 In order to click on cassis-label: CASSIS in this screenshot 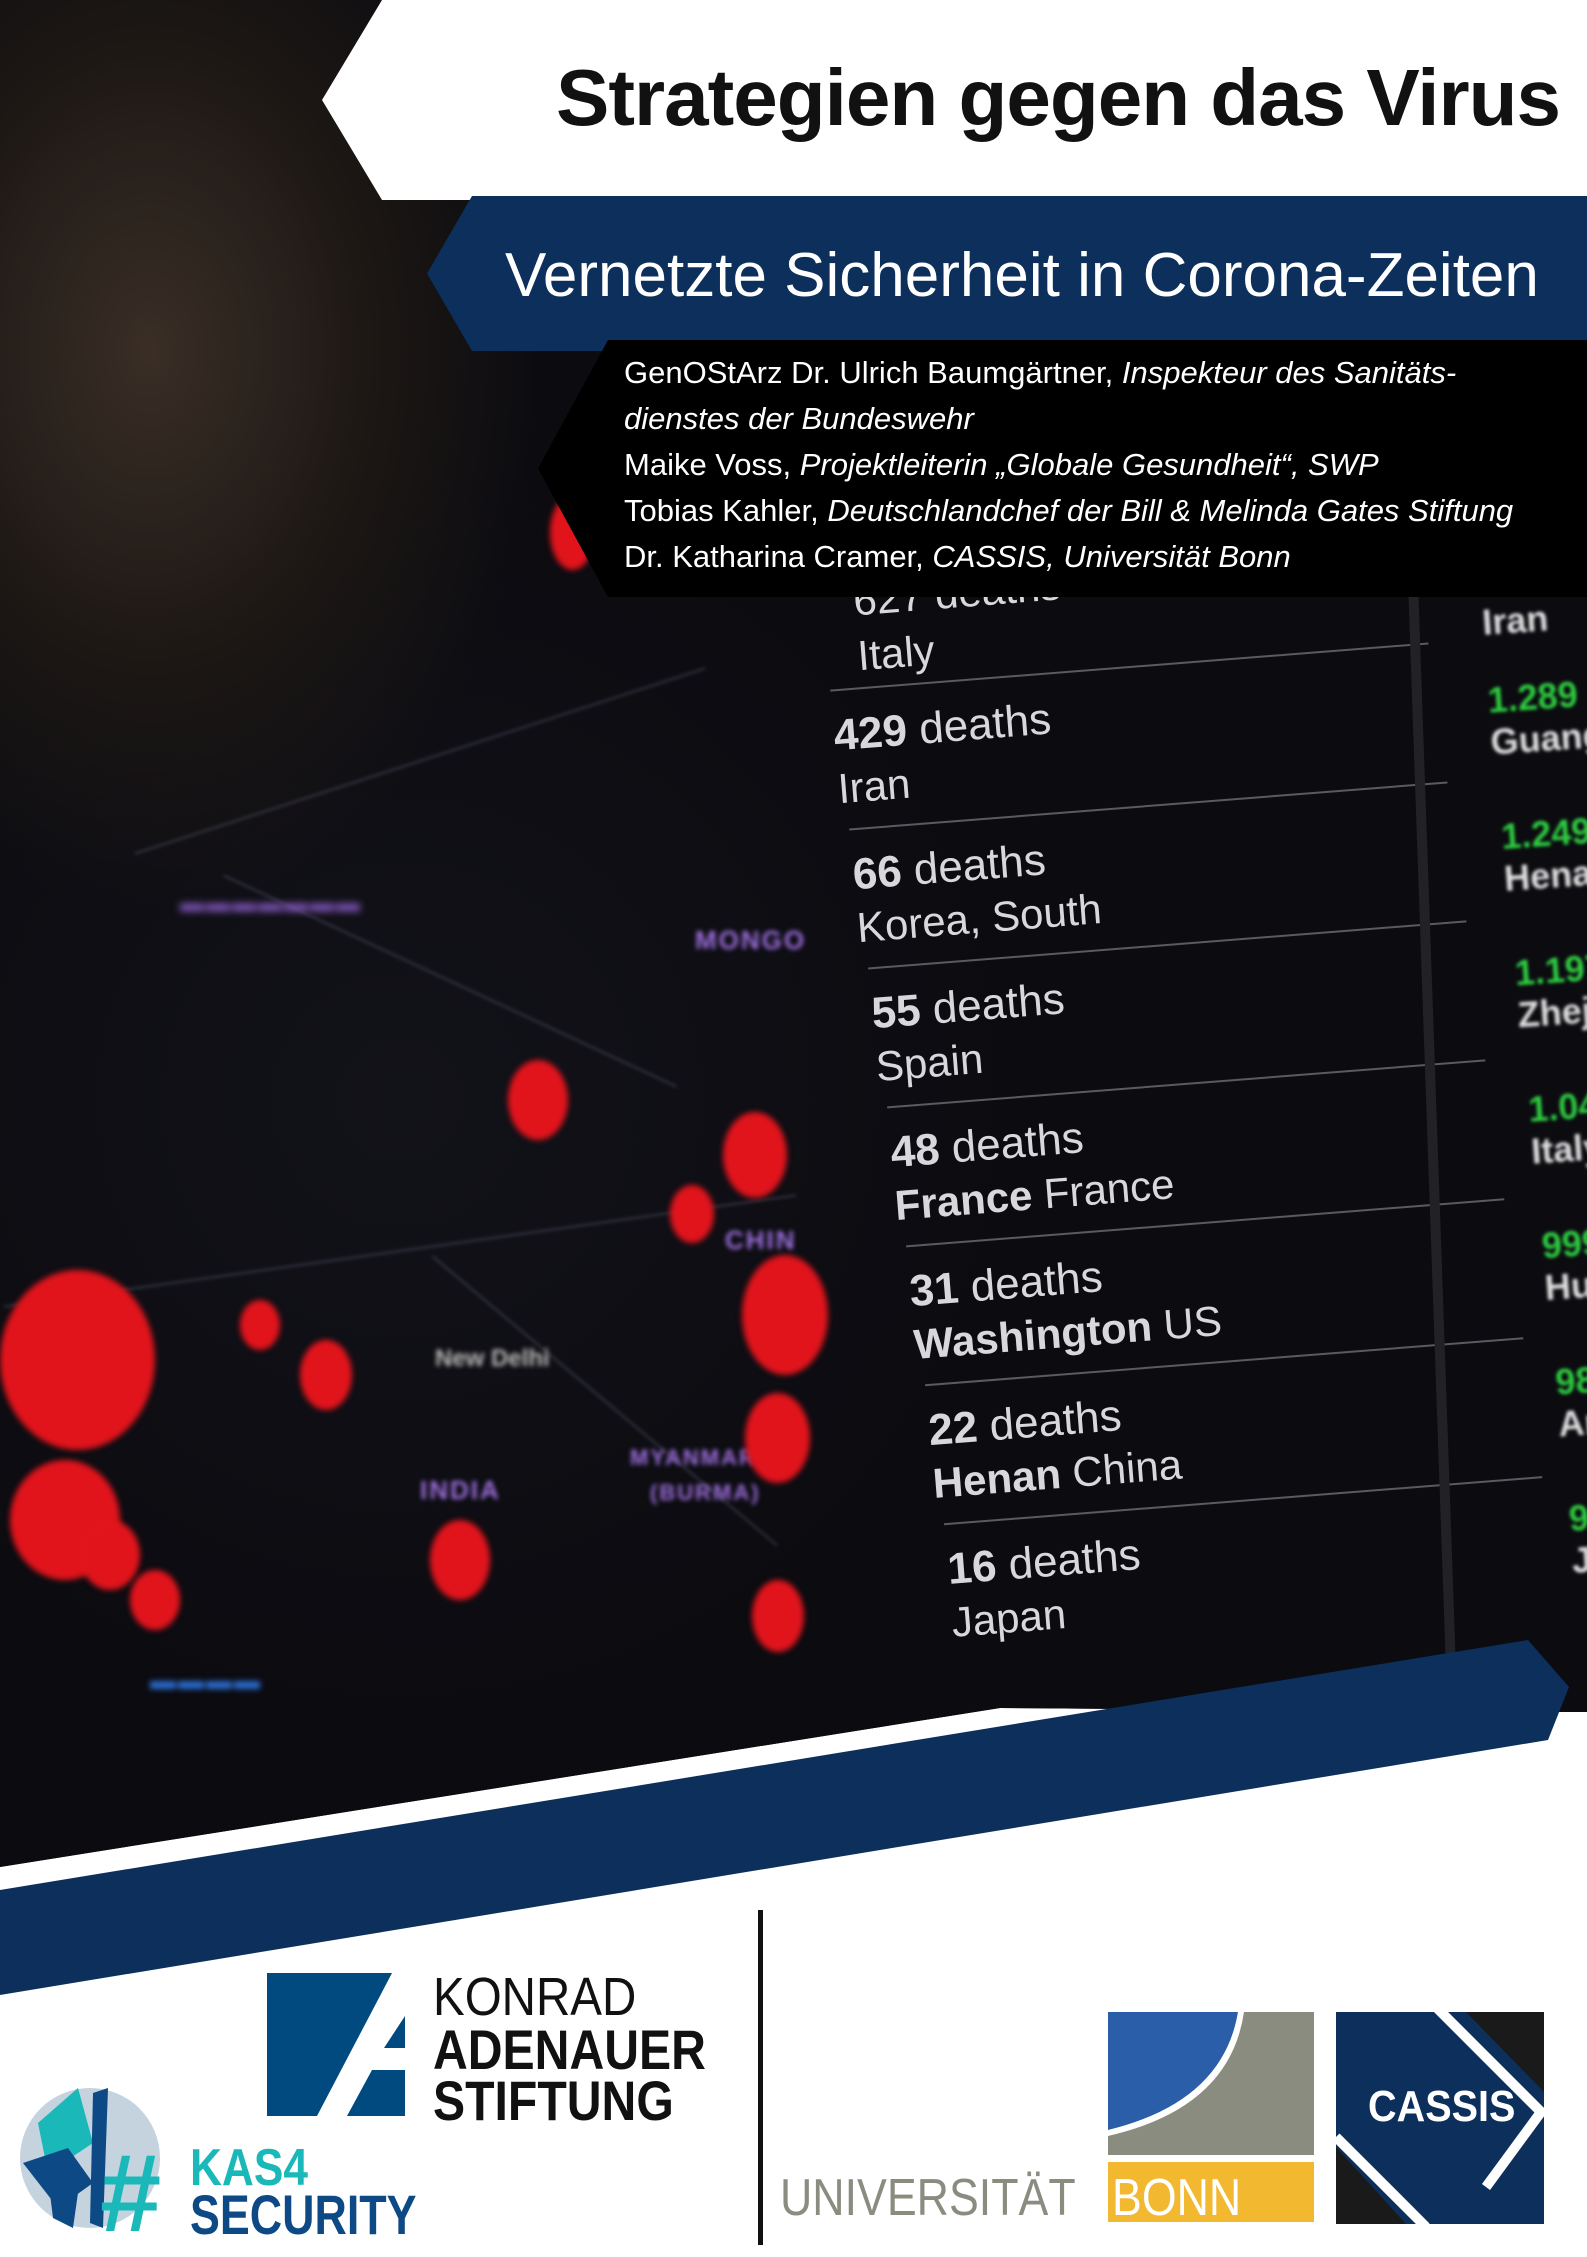, I will do `click(1442, 2106)`.